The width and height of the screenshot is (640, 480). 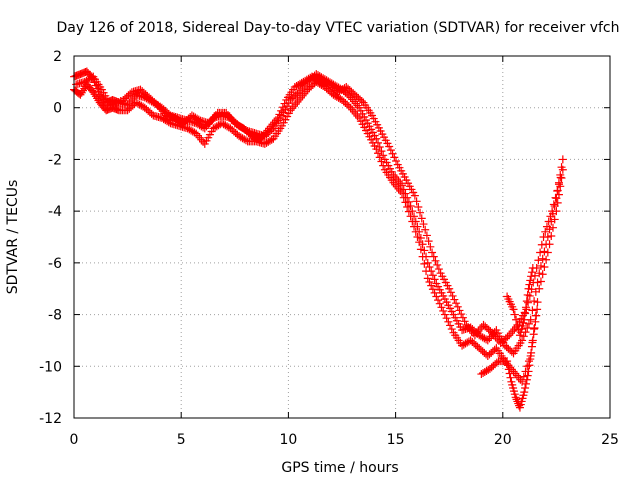 I want to click on series-track-e, so click(x=520, y=302).